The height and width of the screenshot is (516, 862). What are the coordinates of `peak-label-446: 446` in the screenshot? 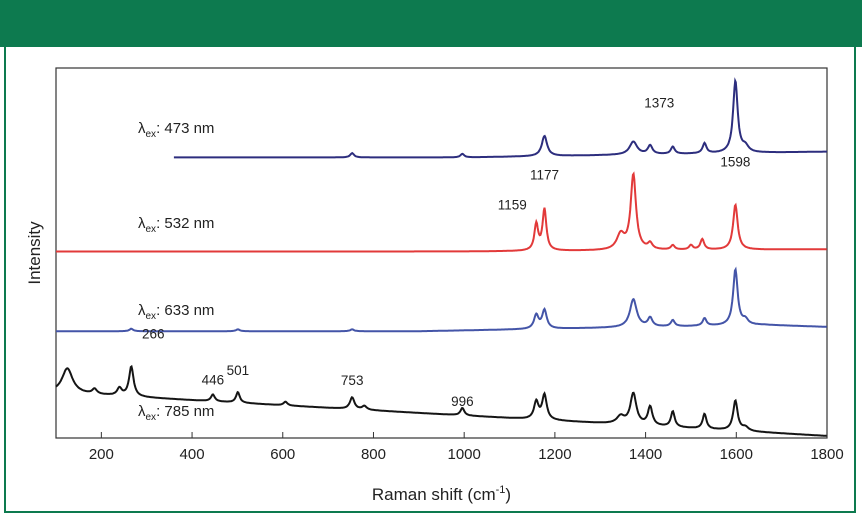 It's located at (213, 379).